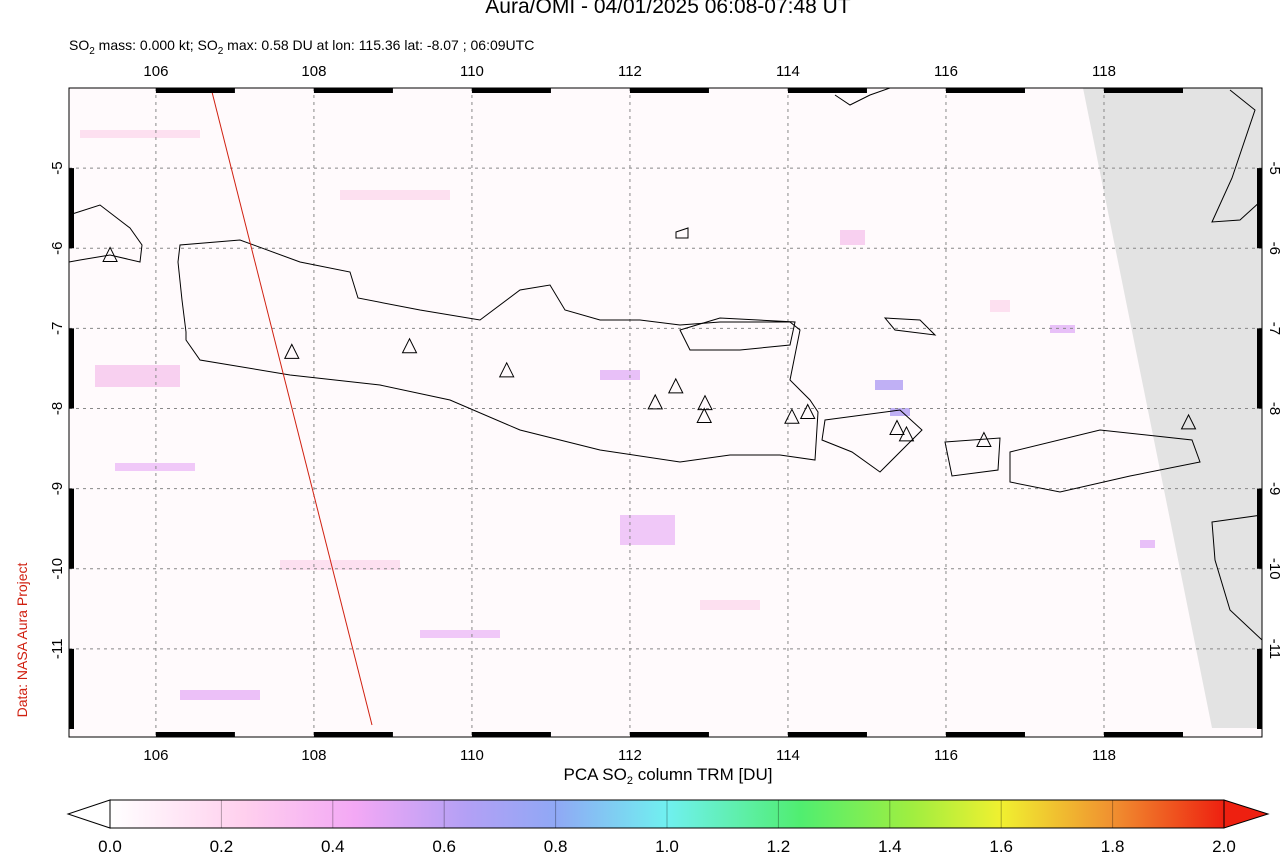 This screenshot has height=860, width=1288. Describe the element at coordinates (1224, 846) in the screenshot. I see `colorbar-tick-label: 2.0` at that location.